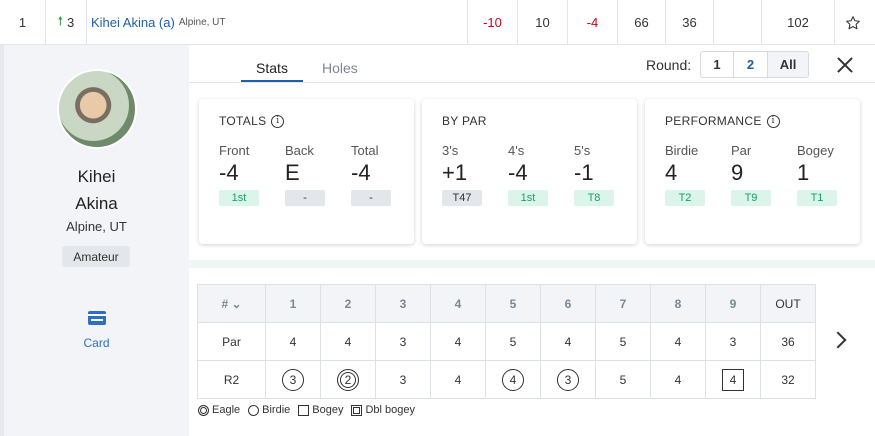 The width and height of the screenshot is (875, 436). I want to click on close-icon, so click(845, 65).